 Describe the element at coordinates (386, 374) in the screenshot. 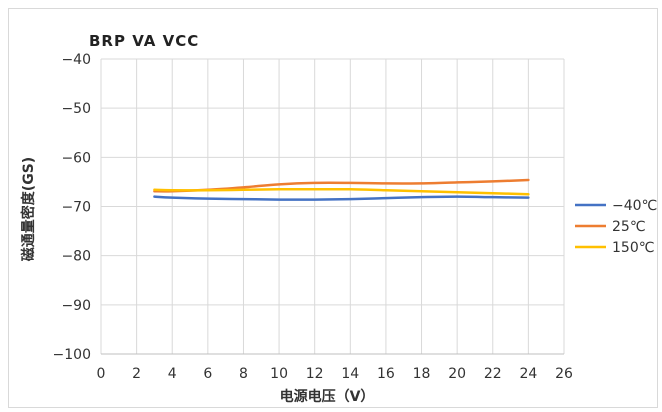

I see `x-tick-label: 16` at that location.